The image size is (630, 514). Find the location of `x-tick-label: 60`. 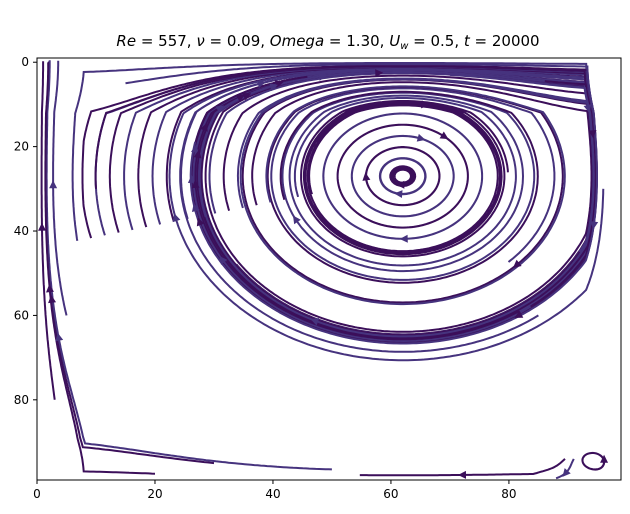

x-tick-label: 60 is located at coordinates (390, 494).